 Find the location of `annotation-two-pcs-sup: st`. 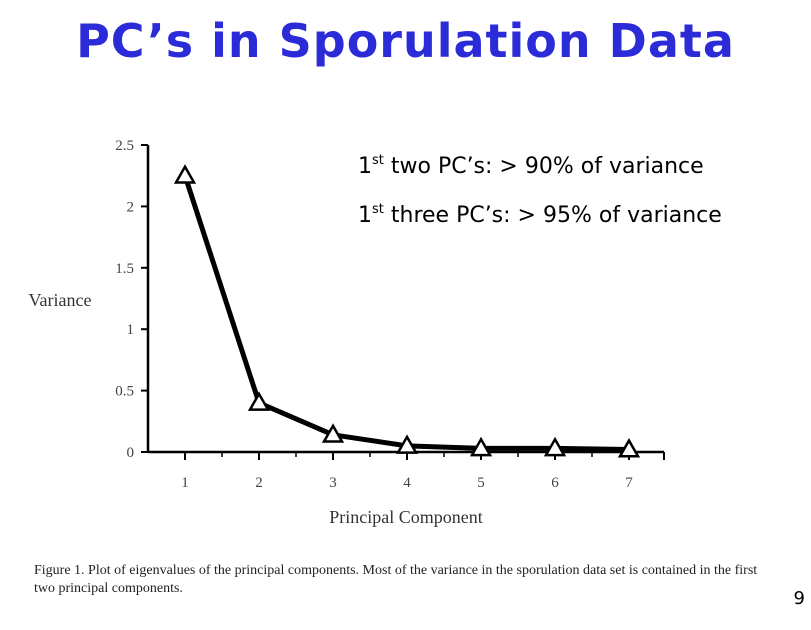

annotation-two-pcs-sup: st is located at coordinates (378, 160).